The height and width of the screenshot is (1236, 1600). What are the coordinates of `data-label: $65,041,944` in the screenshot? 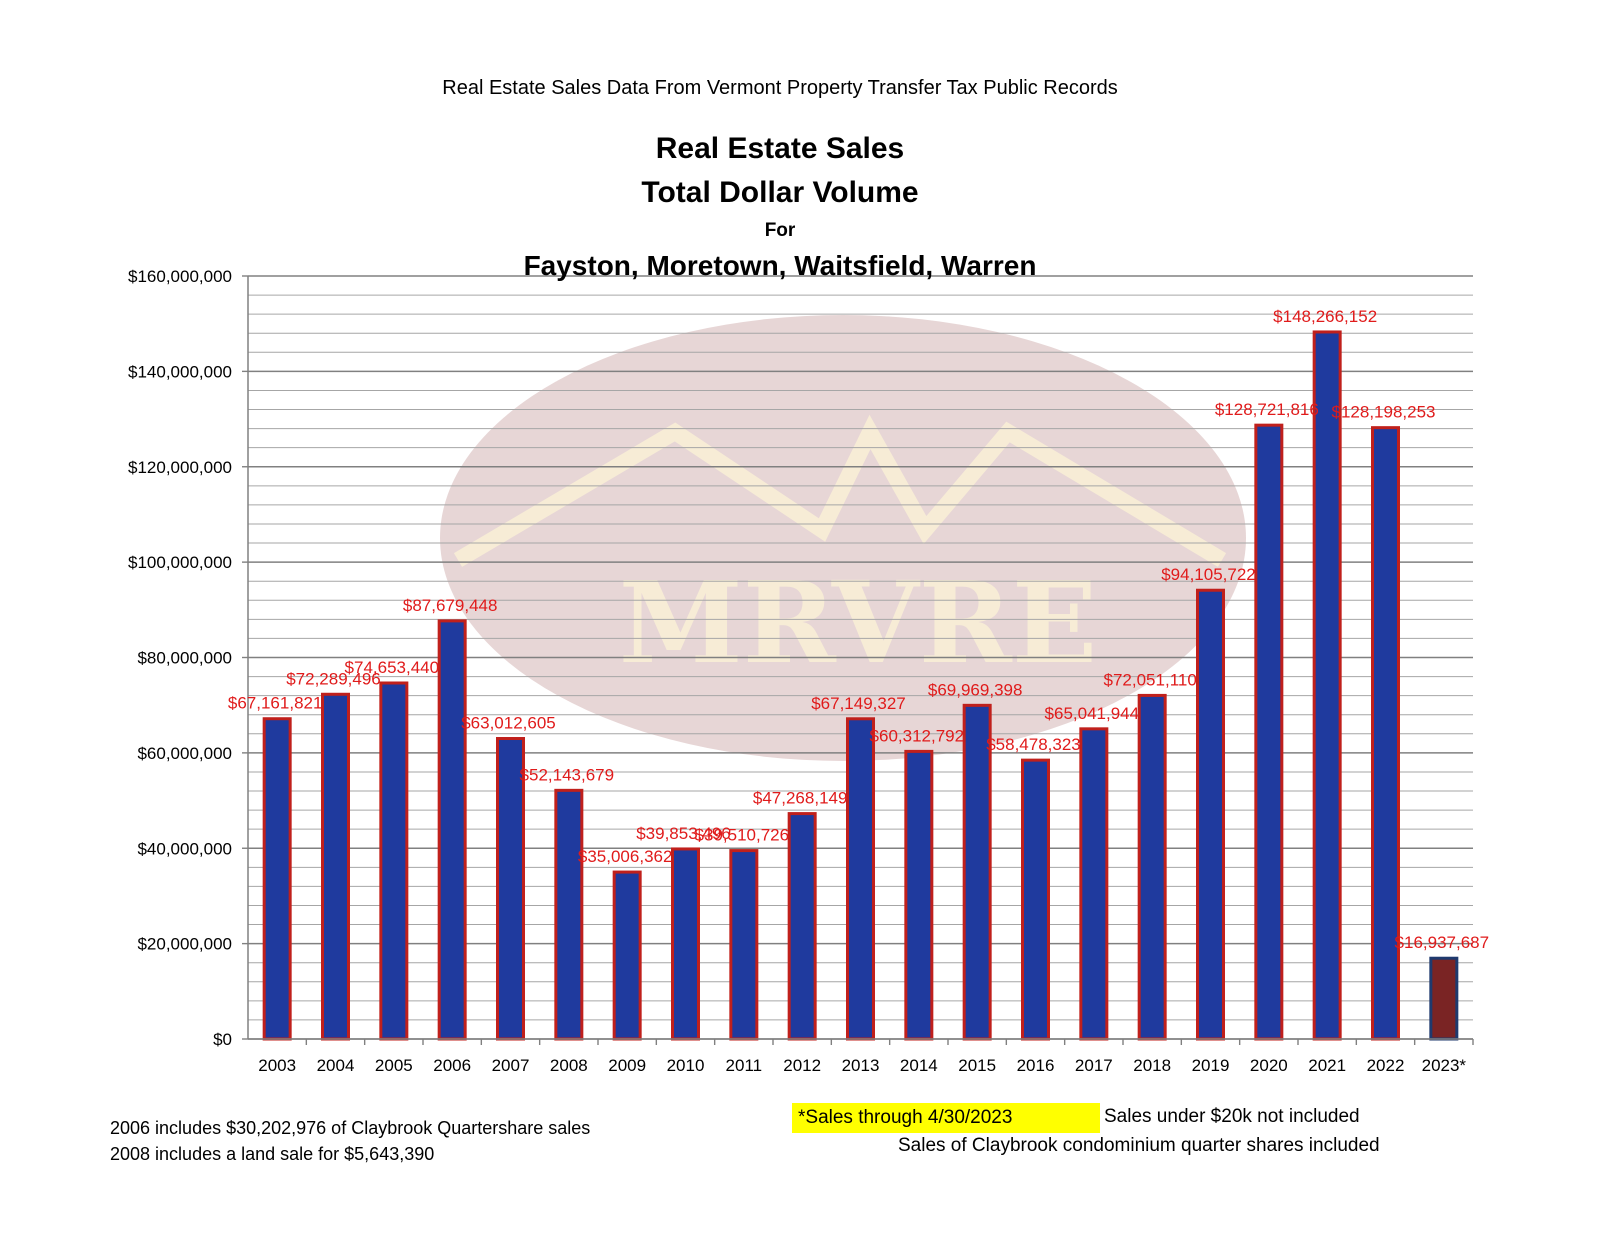 It's located at (1092, 713).